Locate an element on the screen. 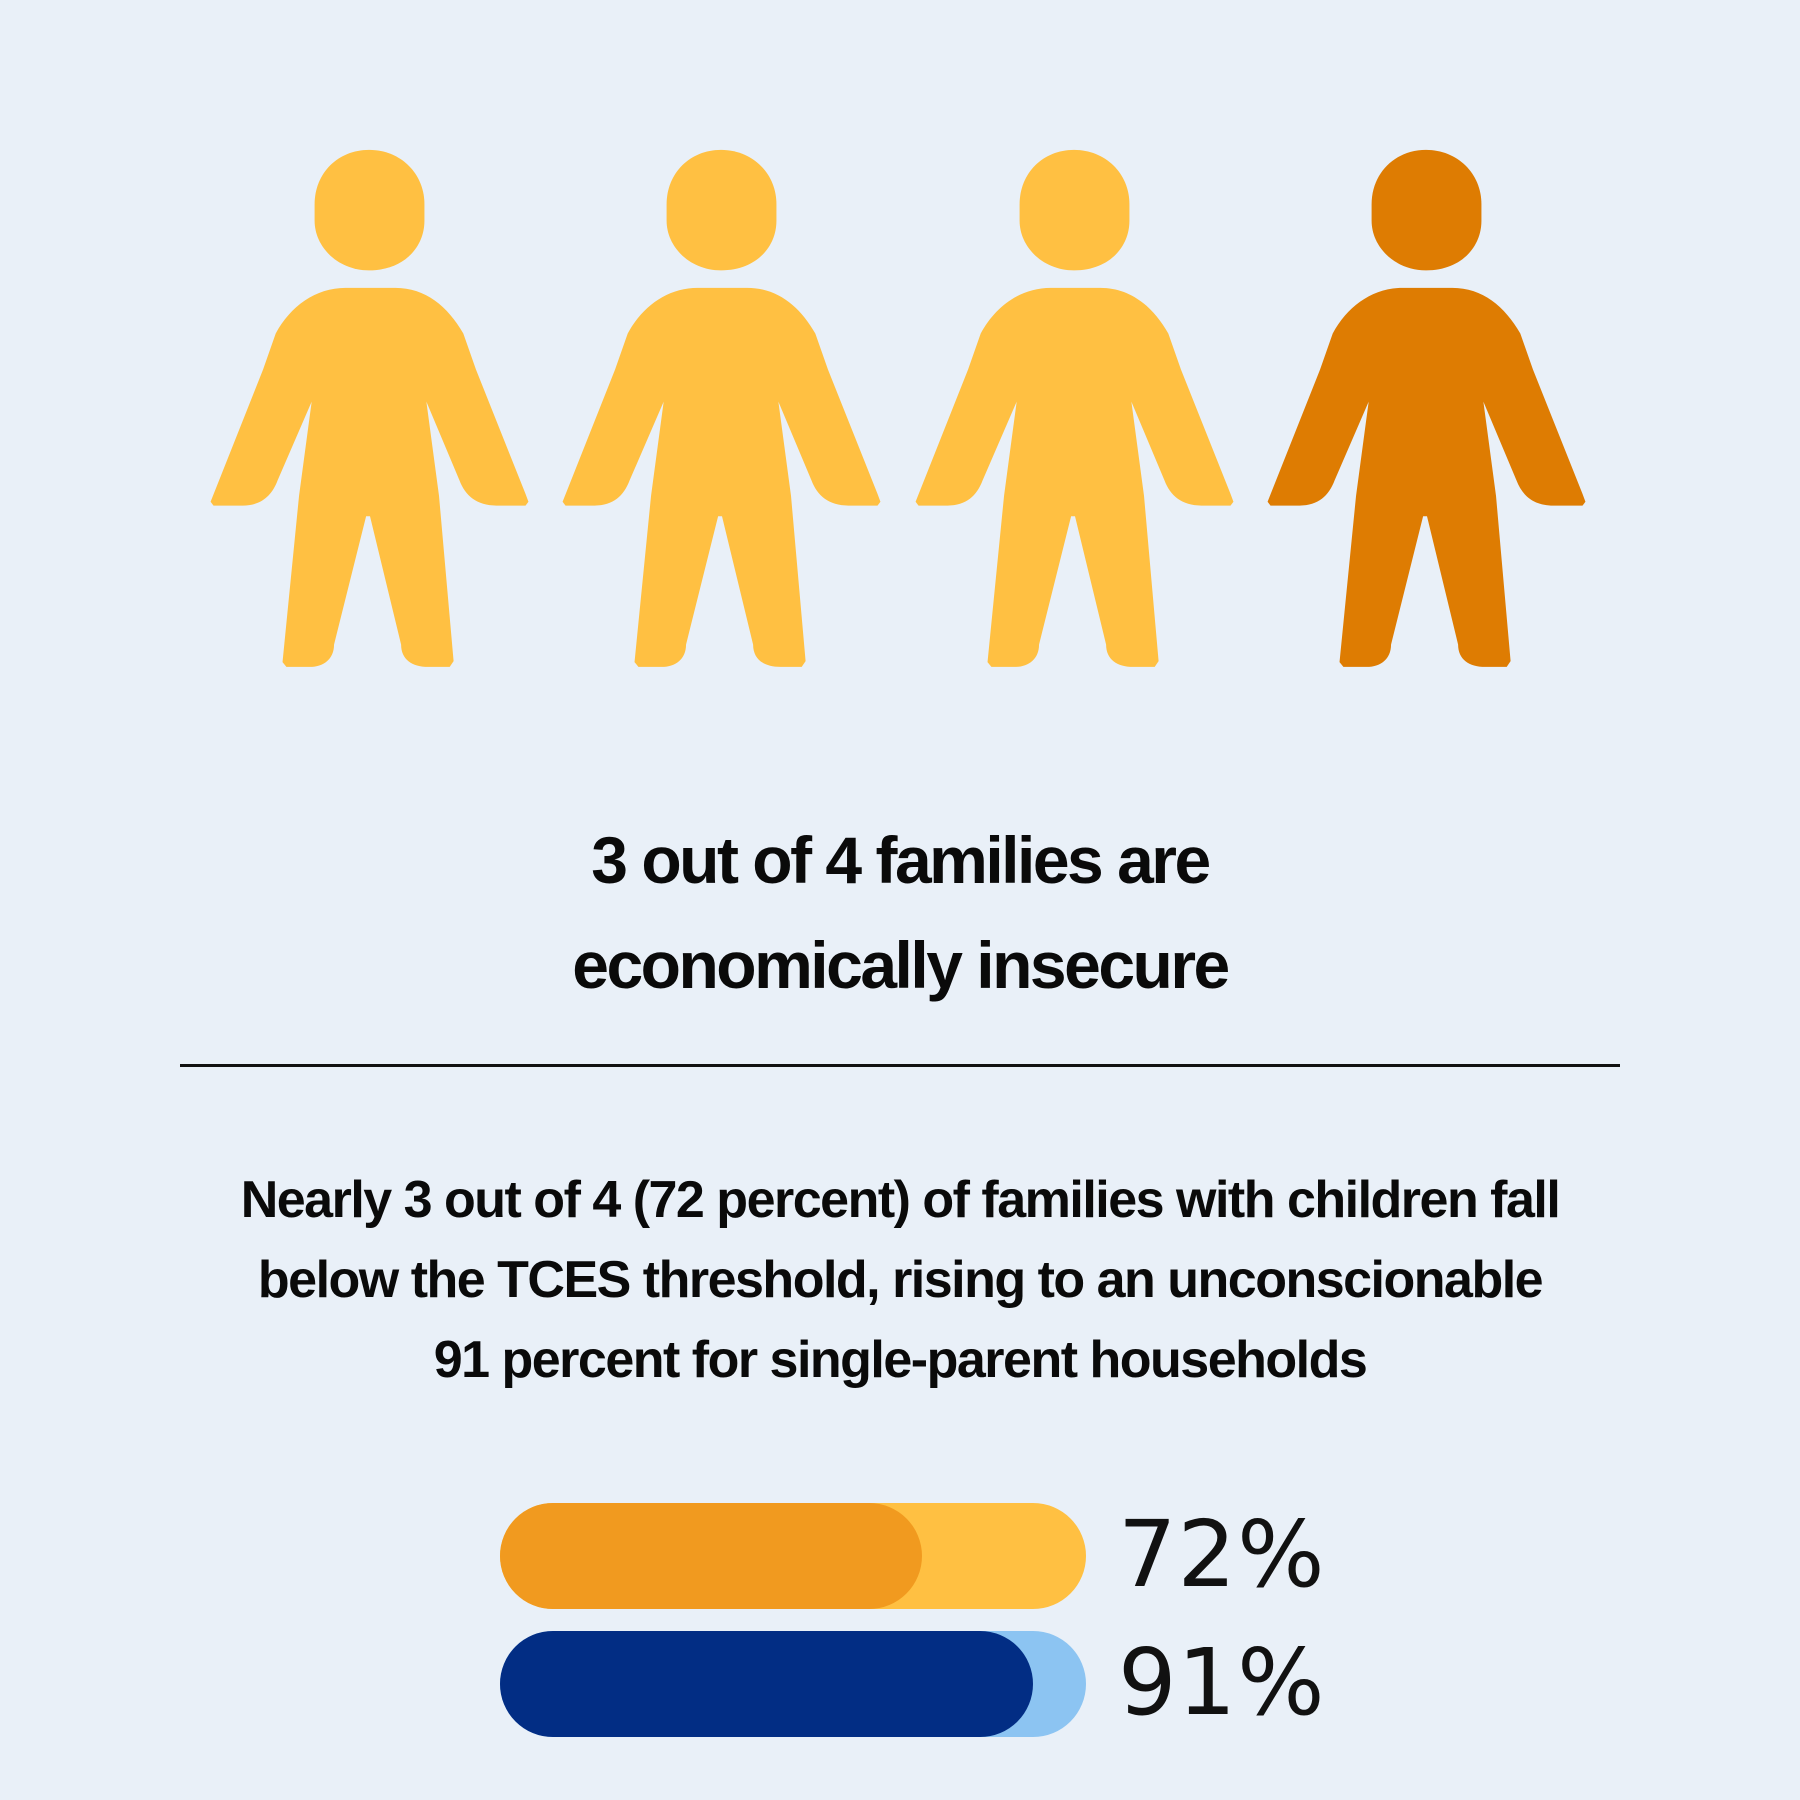 The width and height of the screenshot is (1800, 1800). bar-label-72: 72% is located at coordinates (1222, 1554).